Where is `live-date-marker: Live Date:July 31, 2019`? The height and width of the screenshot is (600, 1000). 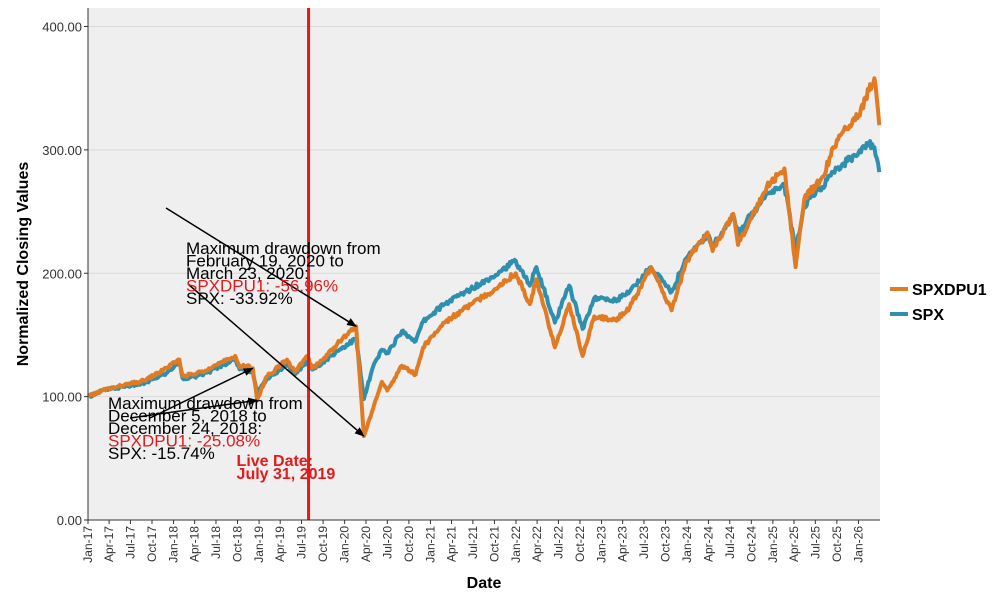
live-date-marker: Live Date:July 31, 2019 is located at coordinates (286, 264).